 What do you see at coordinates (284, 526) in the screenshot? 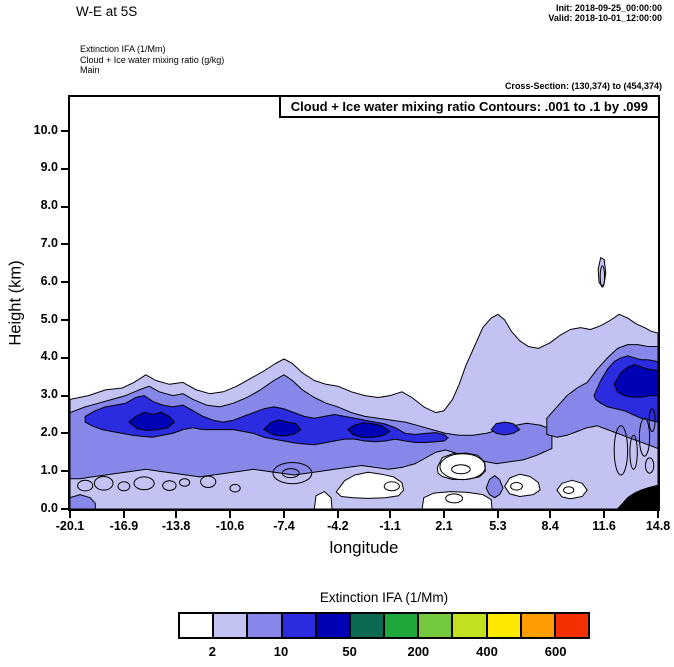
I see `x-tick-label: -7.4` at bounding box center [284, 526].